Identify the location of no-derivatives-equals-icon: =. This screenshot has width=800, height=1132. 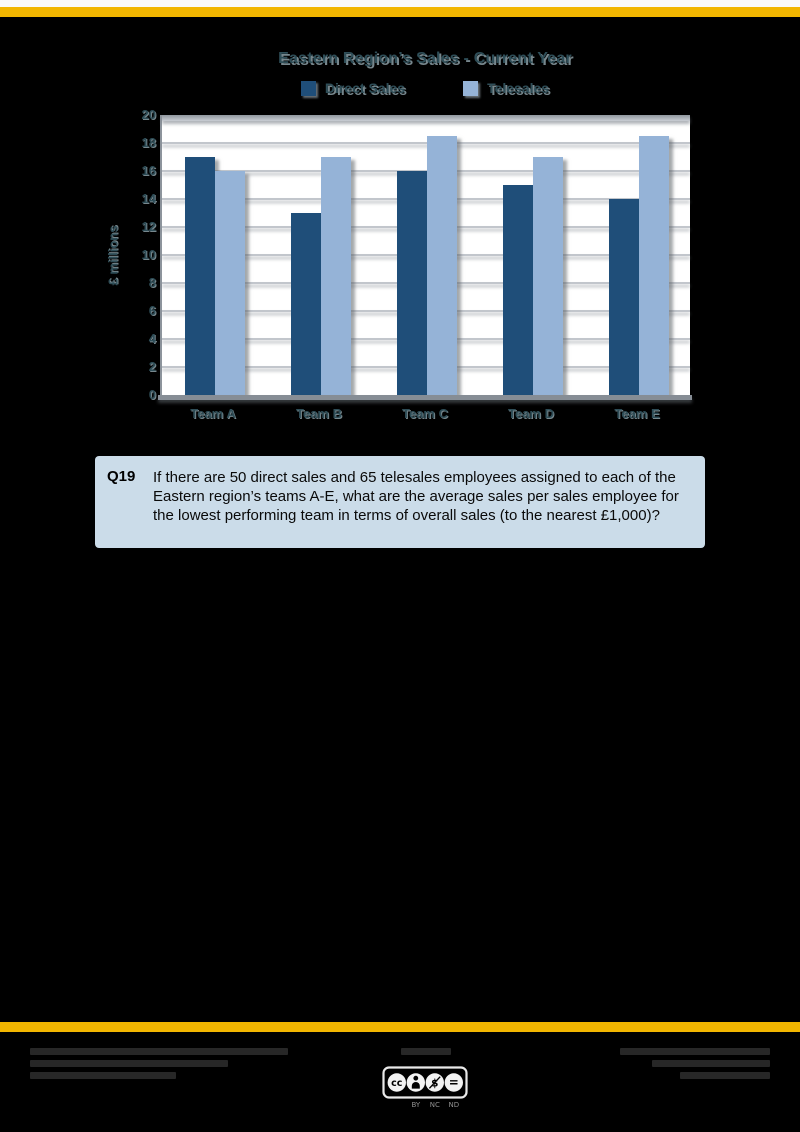
(453, 1082).